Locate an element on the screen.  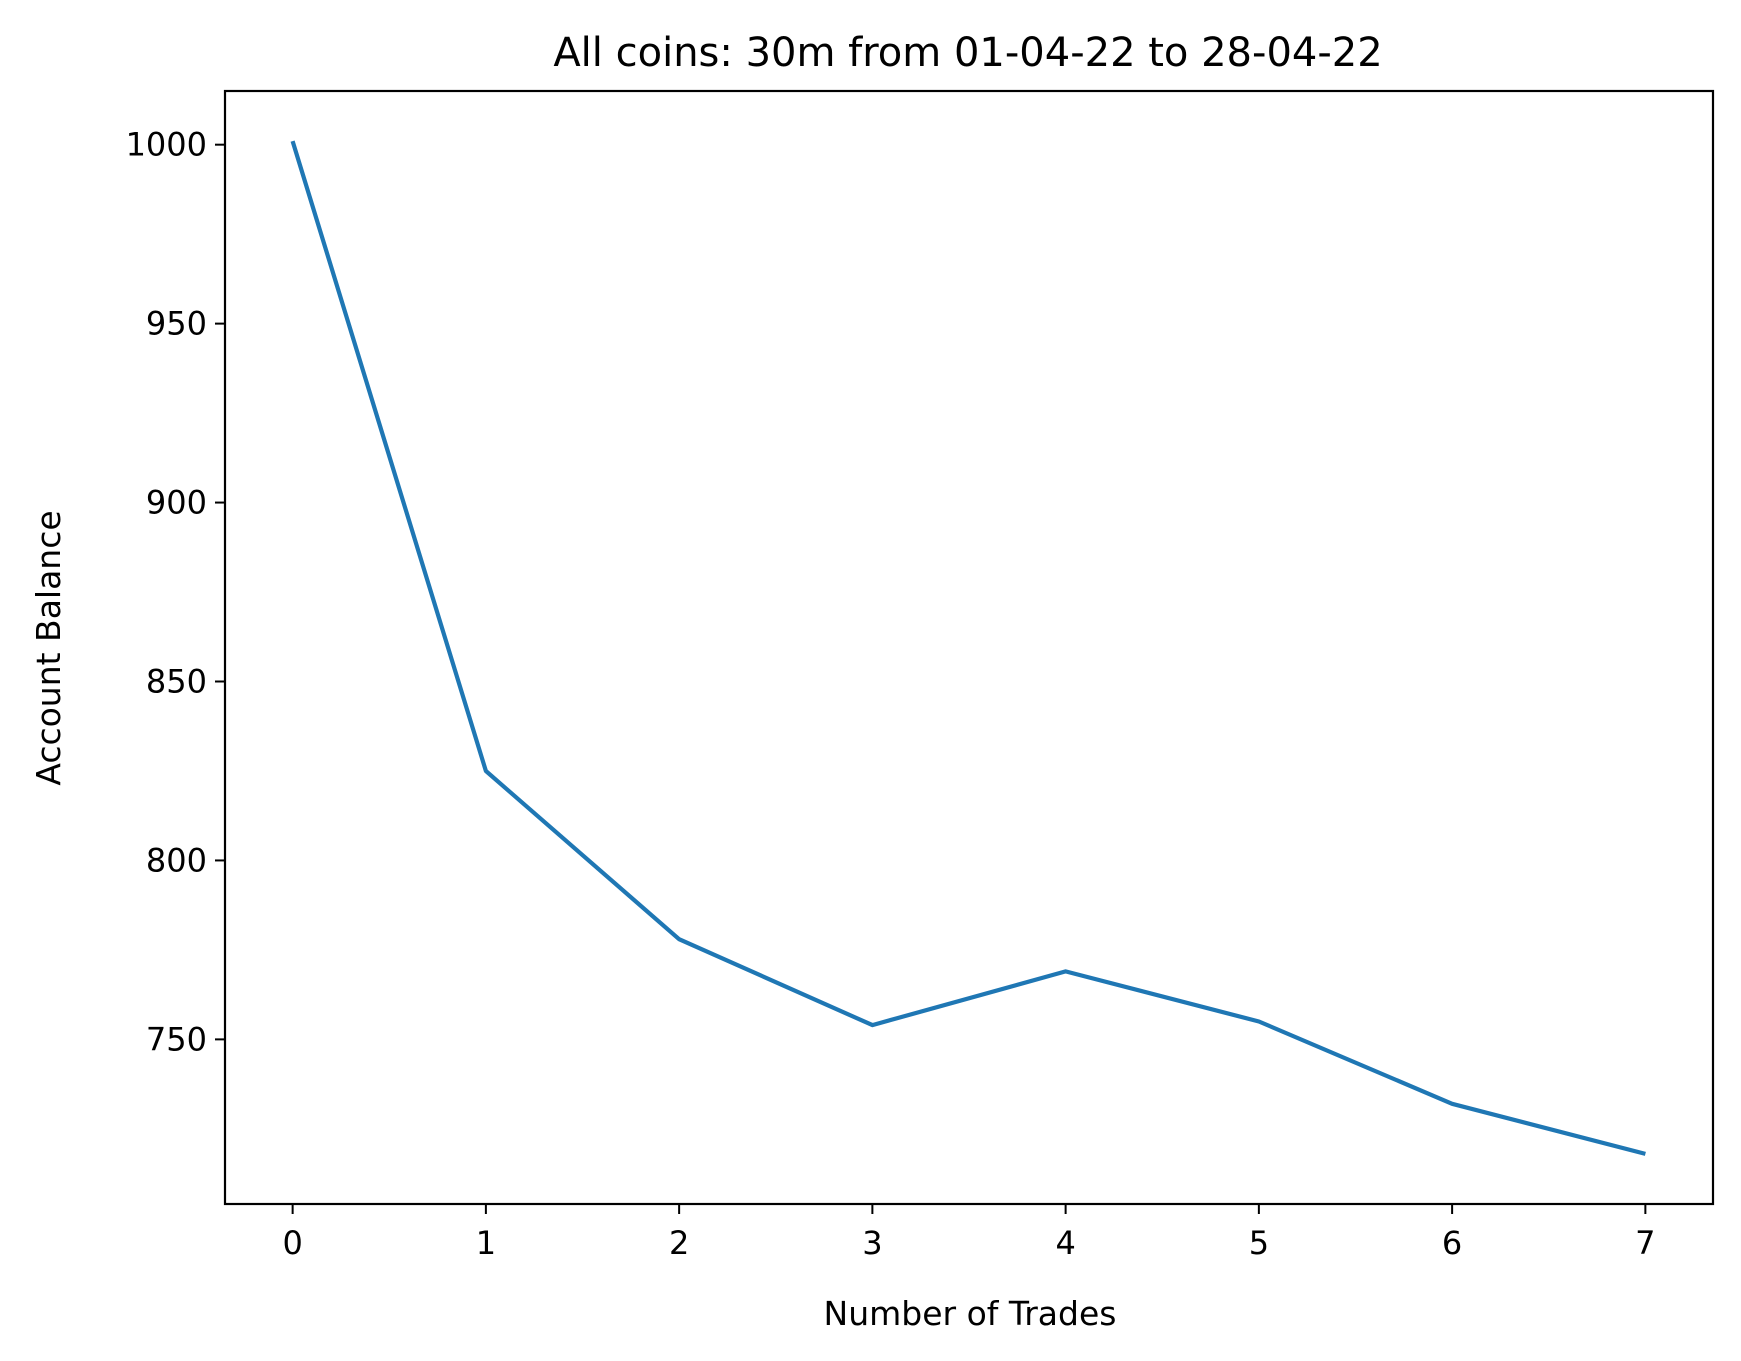
y-tick-label: 950 is located at coordinates (176, 324).